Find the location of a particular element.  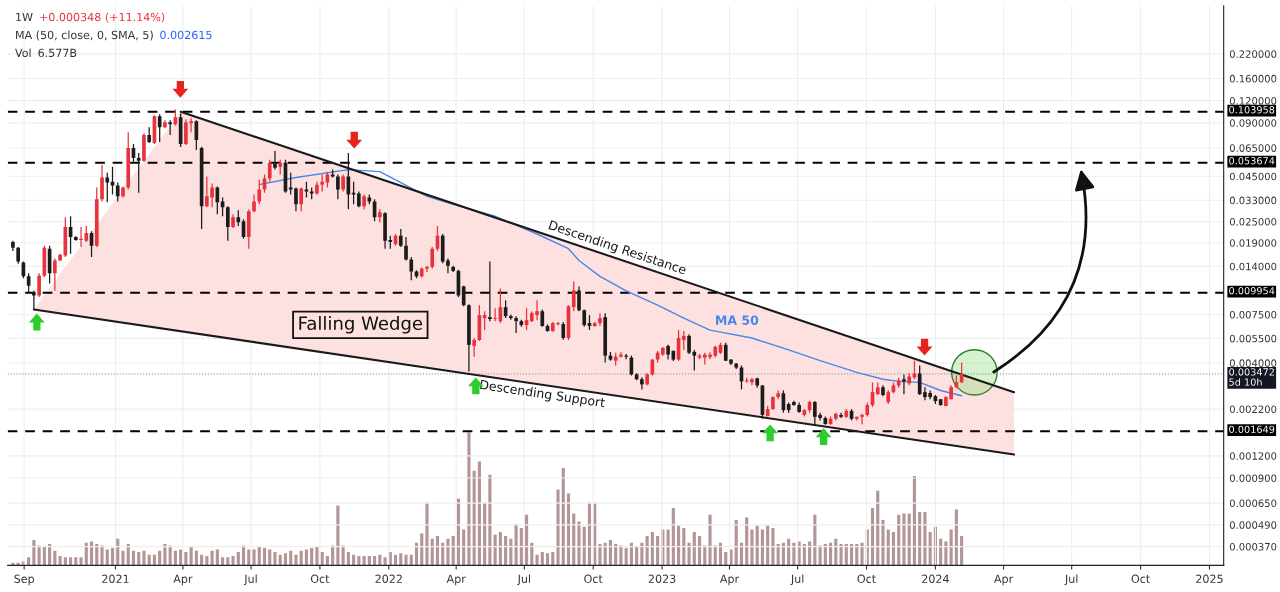

annotation: +0.000348 (+11.14%) is located at coordinates (102, 17).